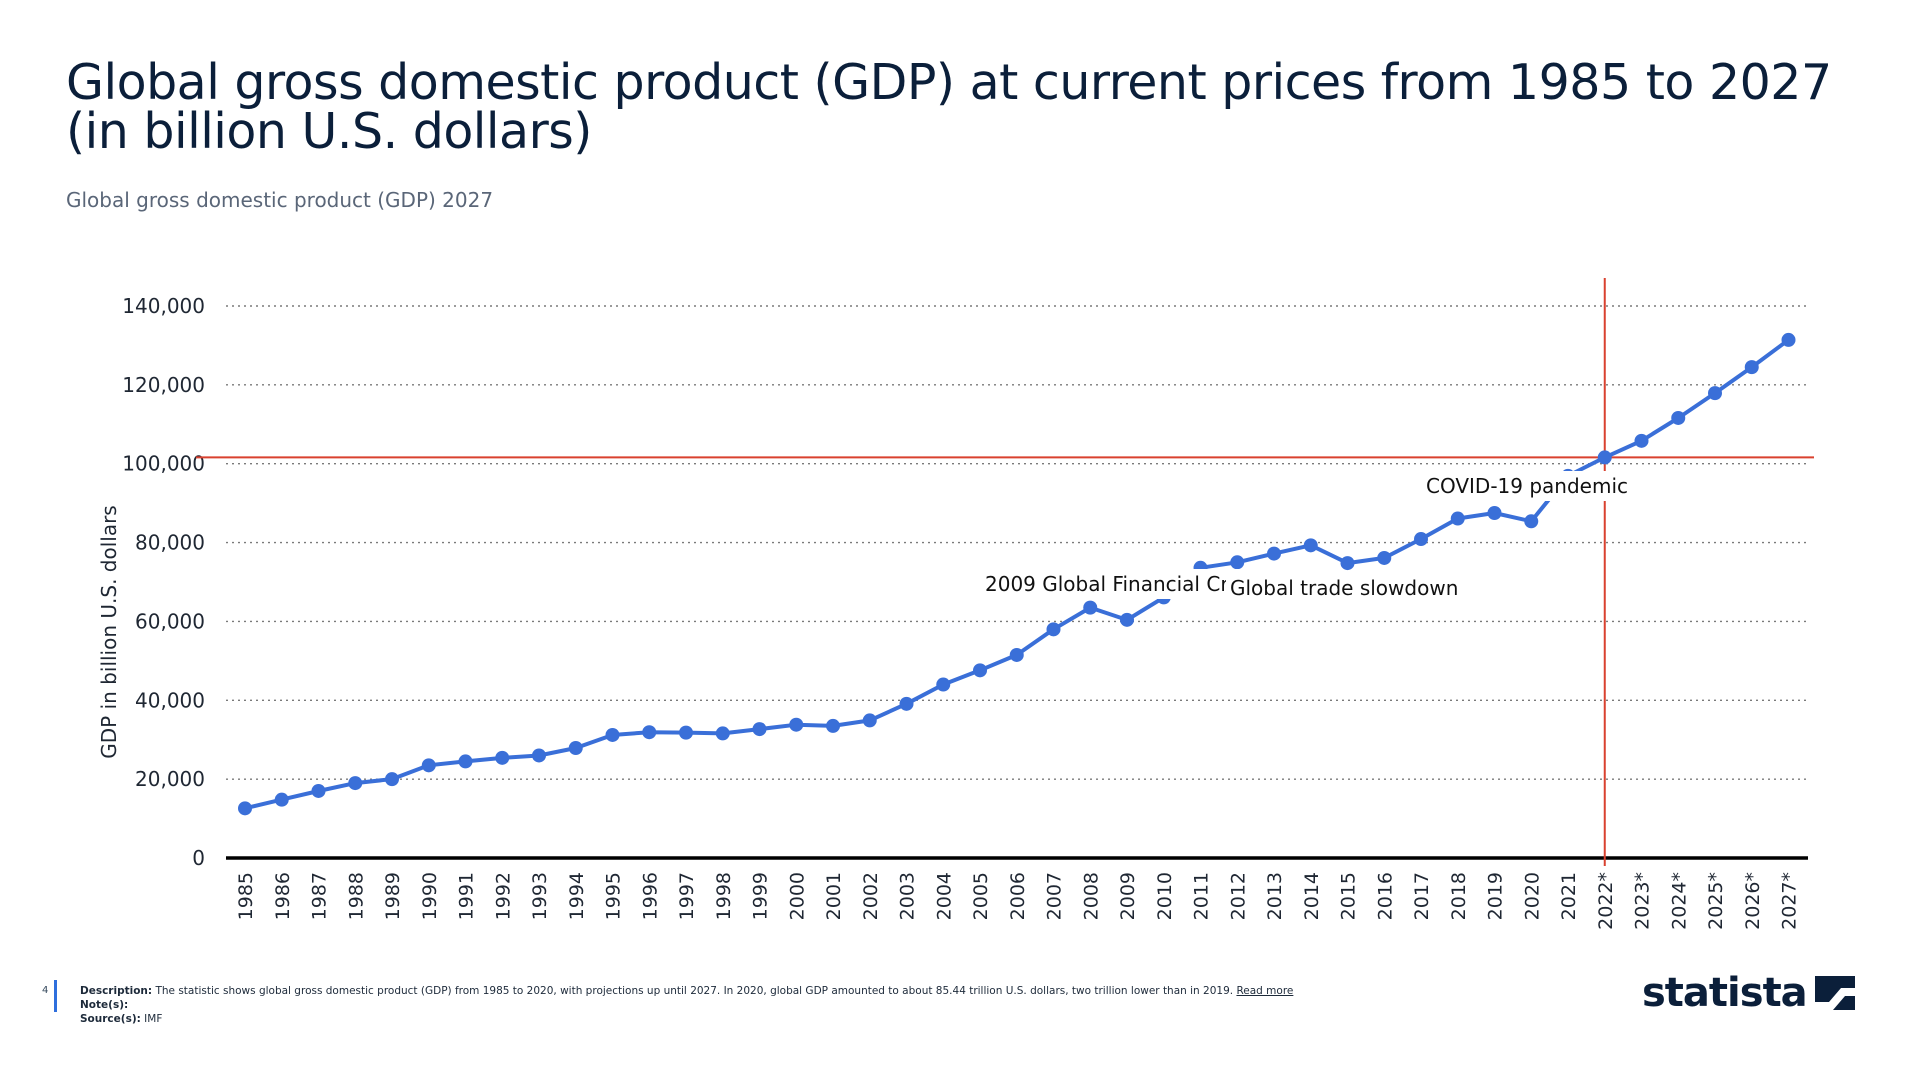  Describe the element at coordinates (170, 700) in the screenshot. I see `y-tick-label: 40,000` at that location.